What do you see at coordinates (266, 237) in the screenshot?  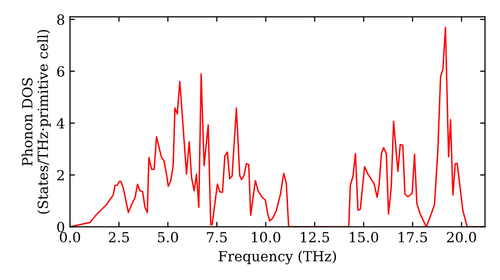 I see `x-tick-label: 10.0` at bounding box center [266, 237].